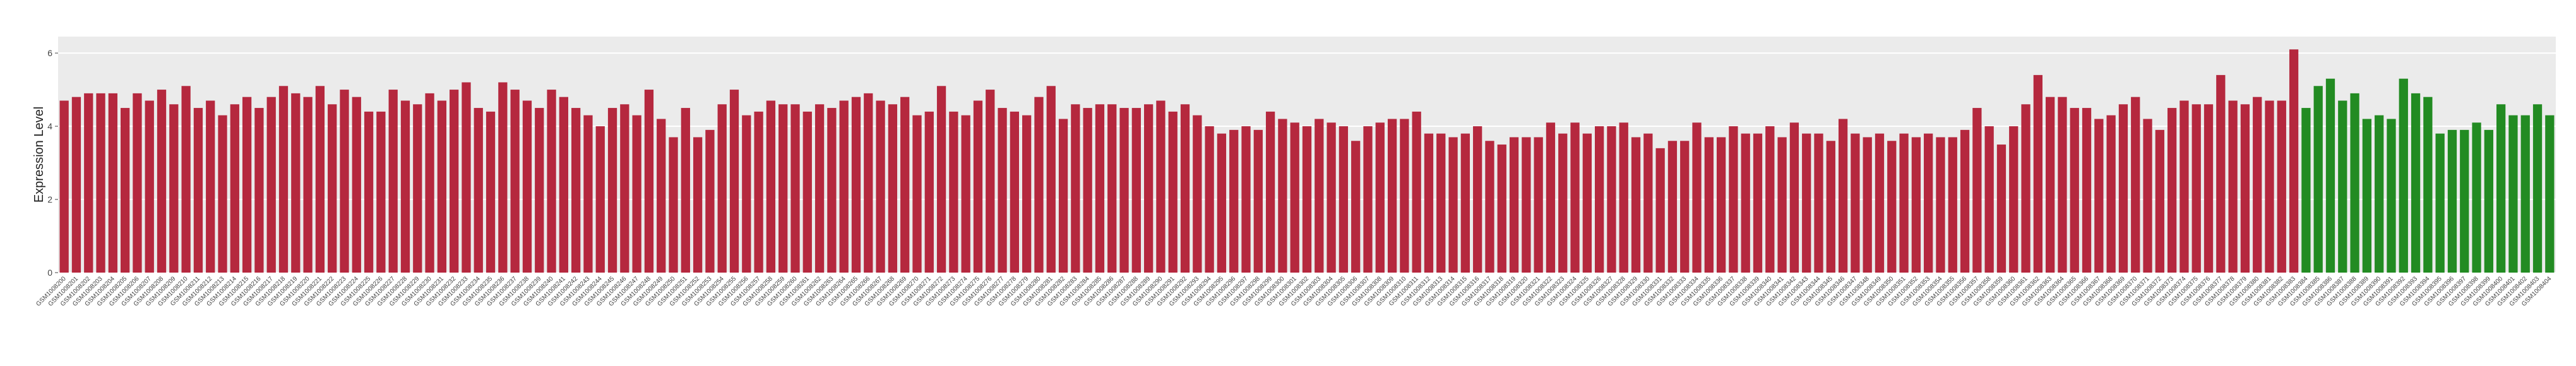 Image resolution: width=2576 pixels, height=366 pixels. I want to click on y-axis-label: Expression Level, so click(39, 155).